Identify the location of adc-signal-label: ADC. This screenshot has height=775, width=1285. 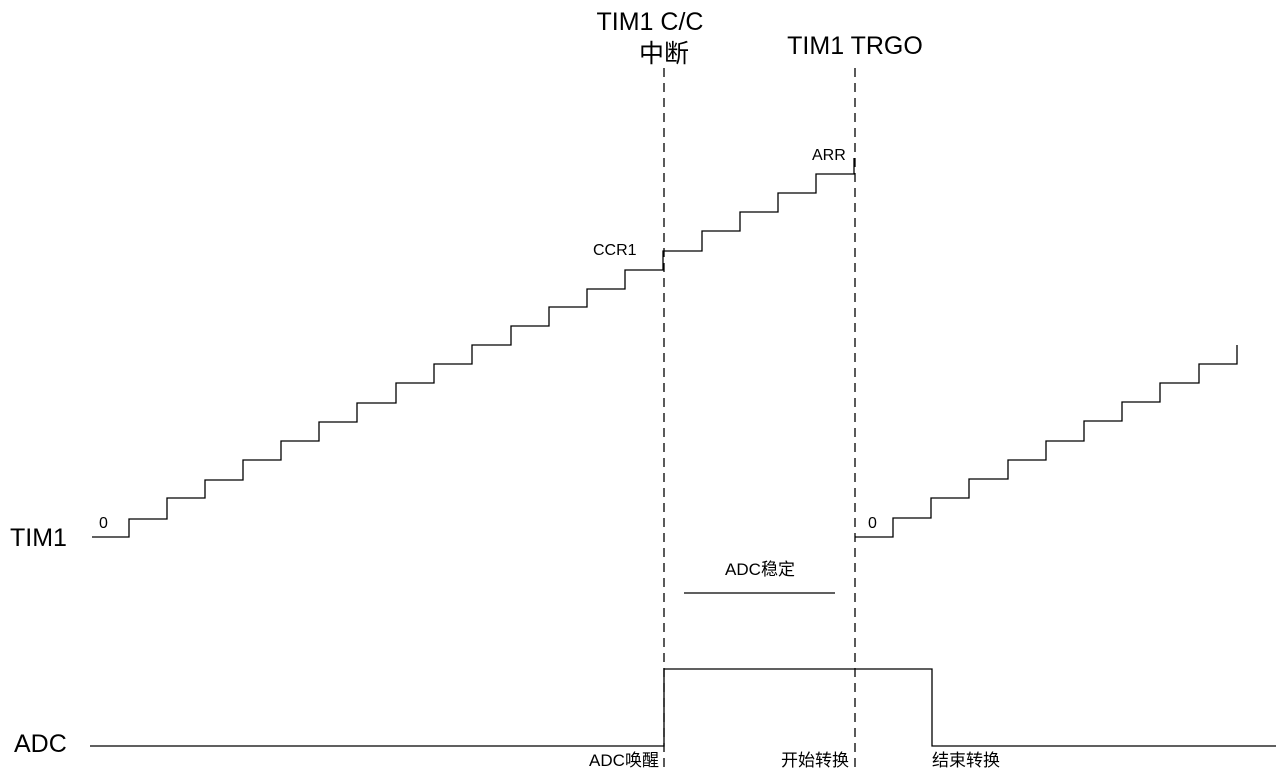
(40, 744).